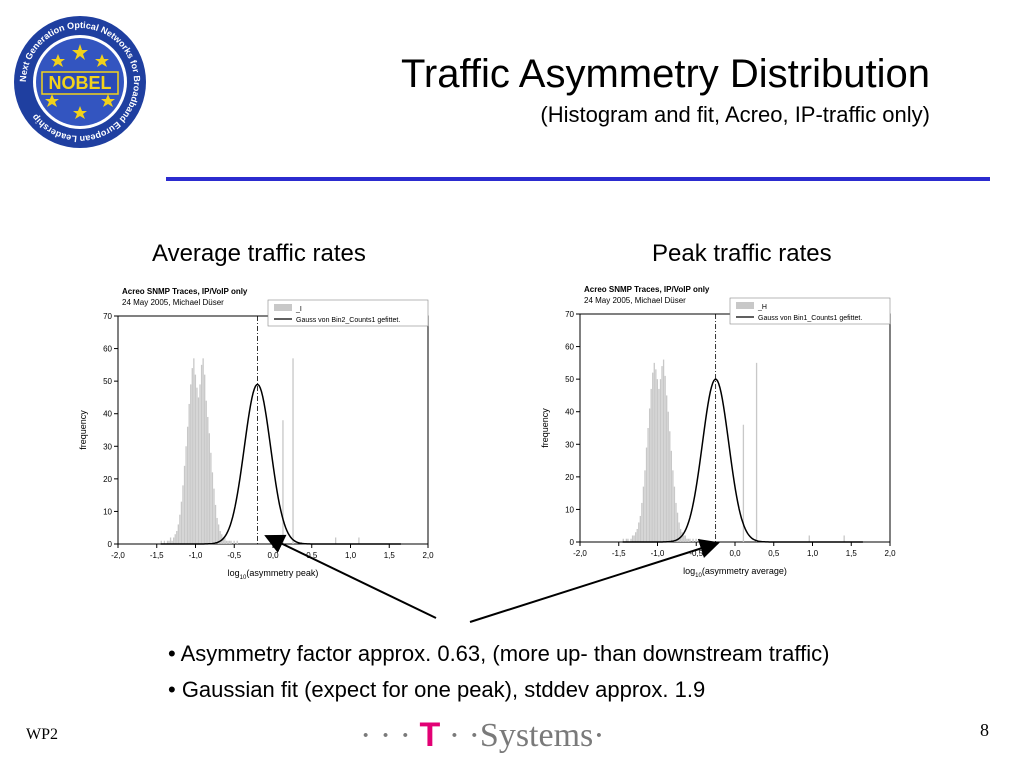 This screenshot has height=768, width=1024. I want to click on gauss-fit-line, so click(742, 460).